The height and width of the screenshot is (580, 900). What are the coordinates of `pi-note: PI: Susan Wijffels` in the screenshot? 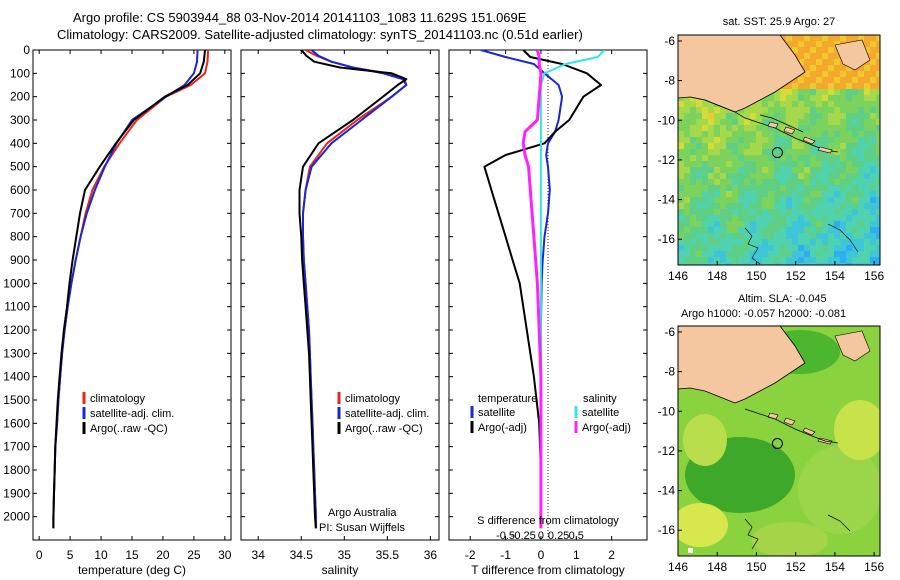 It's located at (362, 528).